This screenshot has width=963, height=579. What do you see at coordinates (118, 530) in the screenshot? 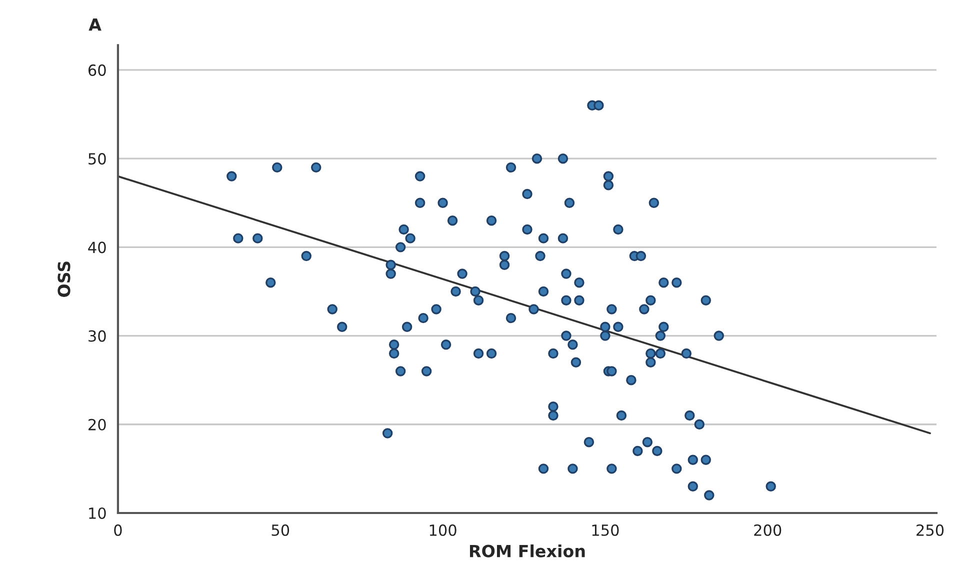
I see `x-tick-label: 0` at bounding box center [118, 530].